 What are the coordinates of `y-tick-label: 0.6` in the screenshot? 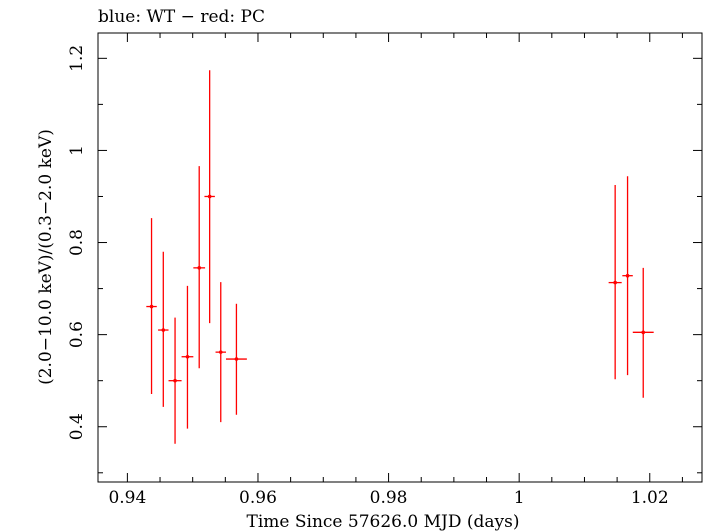 It's located at (77, 334).